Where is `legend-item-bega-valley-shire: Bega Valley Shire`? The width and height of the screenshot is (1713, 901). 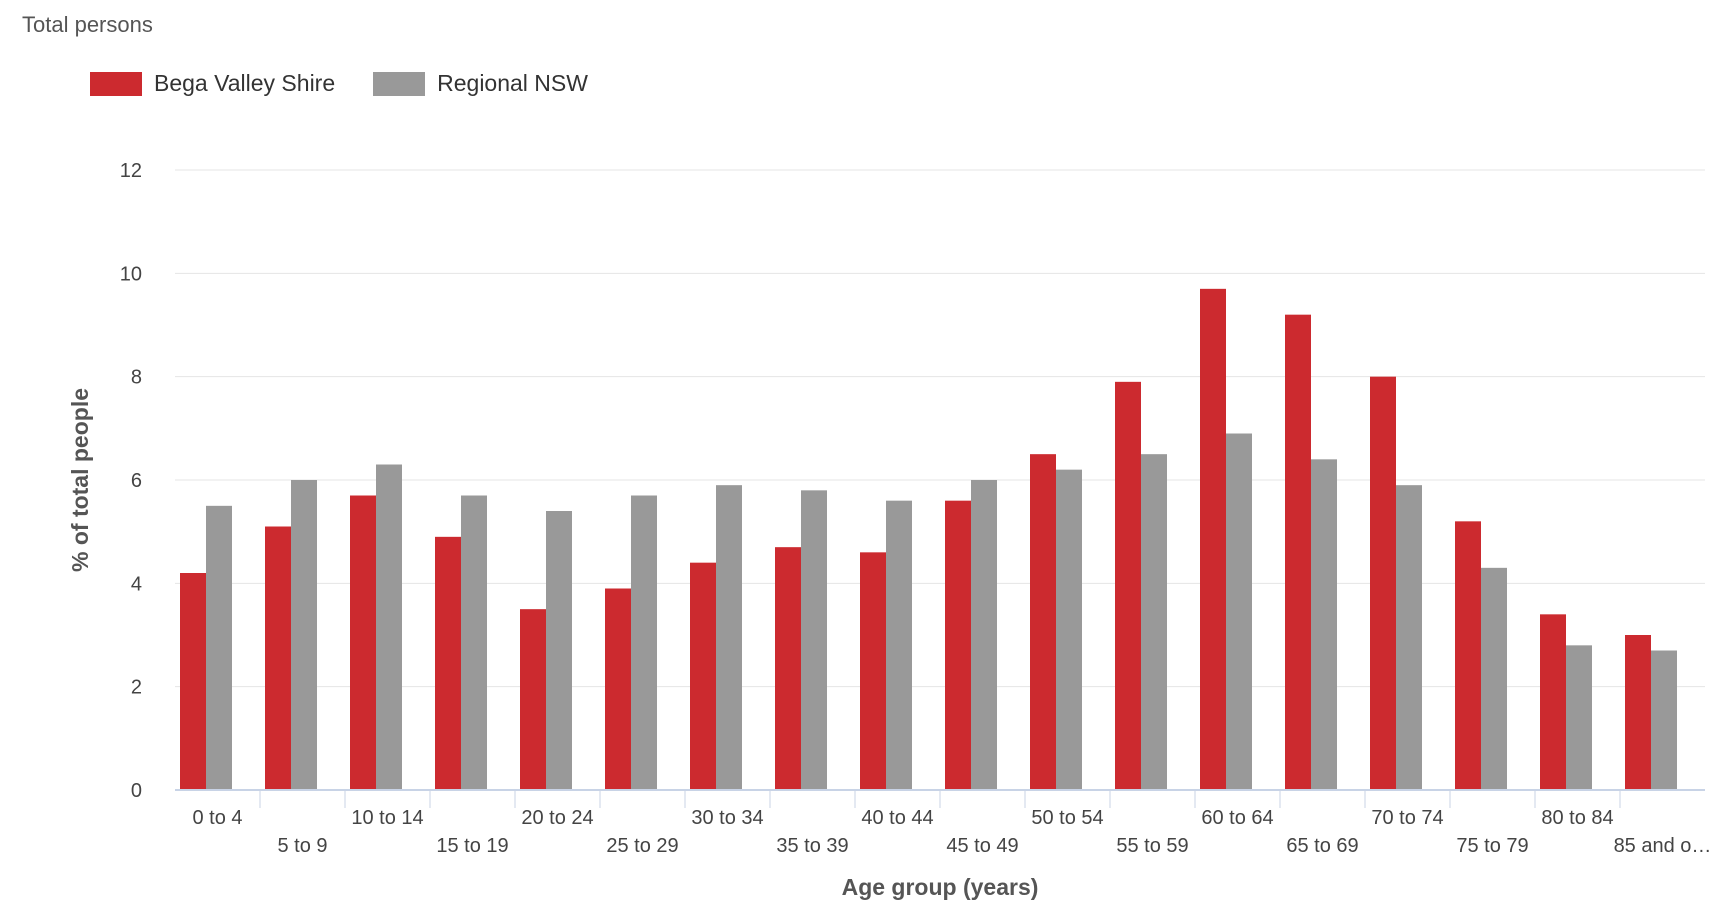 legend-item-bega-valley-shire: Bega Valley Shire is located at coordinates (212, 83).